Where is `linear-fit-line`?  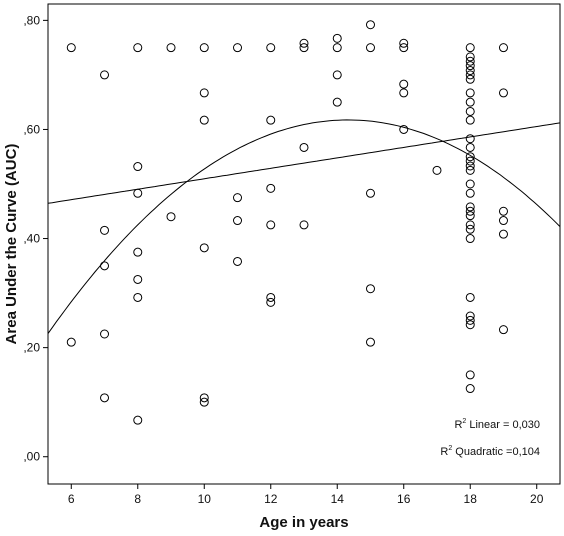 linear-fit-line is located at coordinates (304, 163).